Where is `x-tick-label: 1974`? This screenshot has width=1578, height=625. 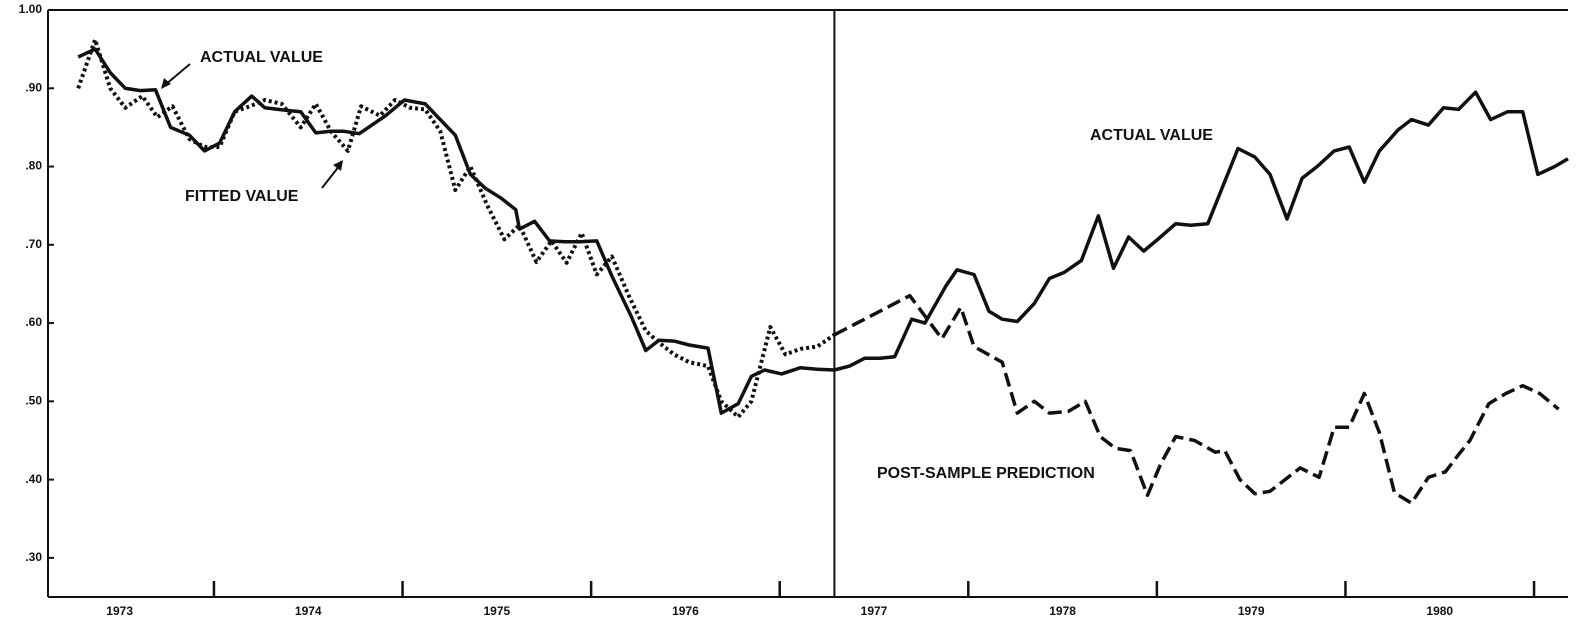 x-tick-label: 1974 is located at coordinates (308, 611).